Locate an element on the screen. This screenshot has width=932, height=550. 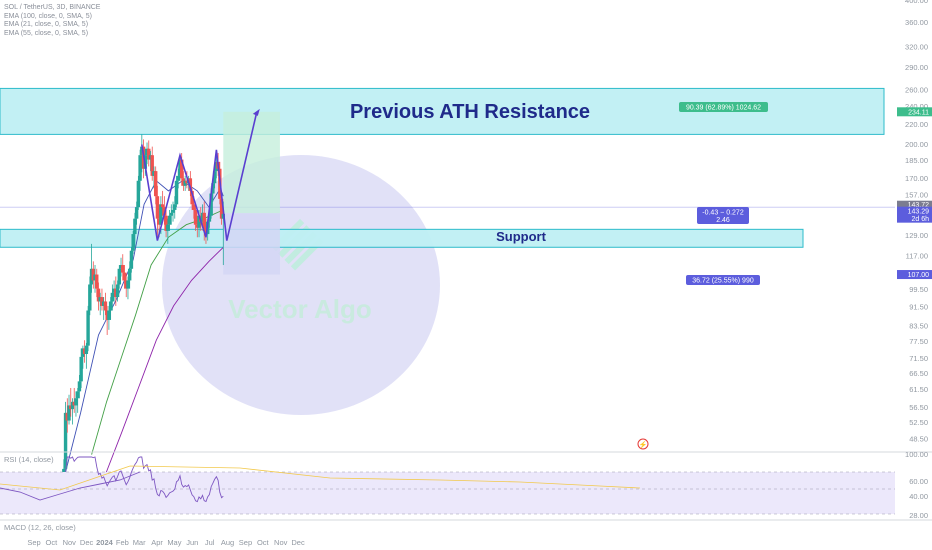
price-tick-label: 66.50 is located at coordinates (918, 373).